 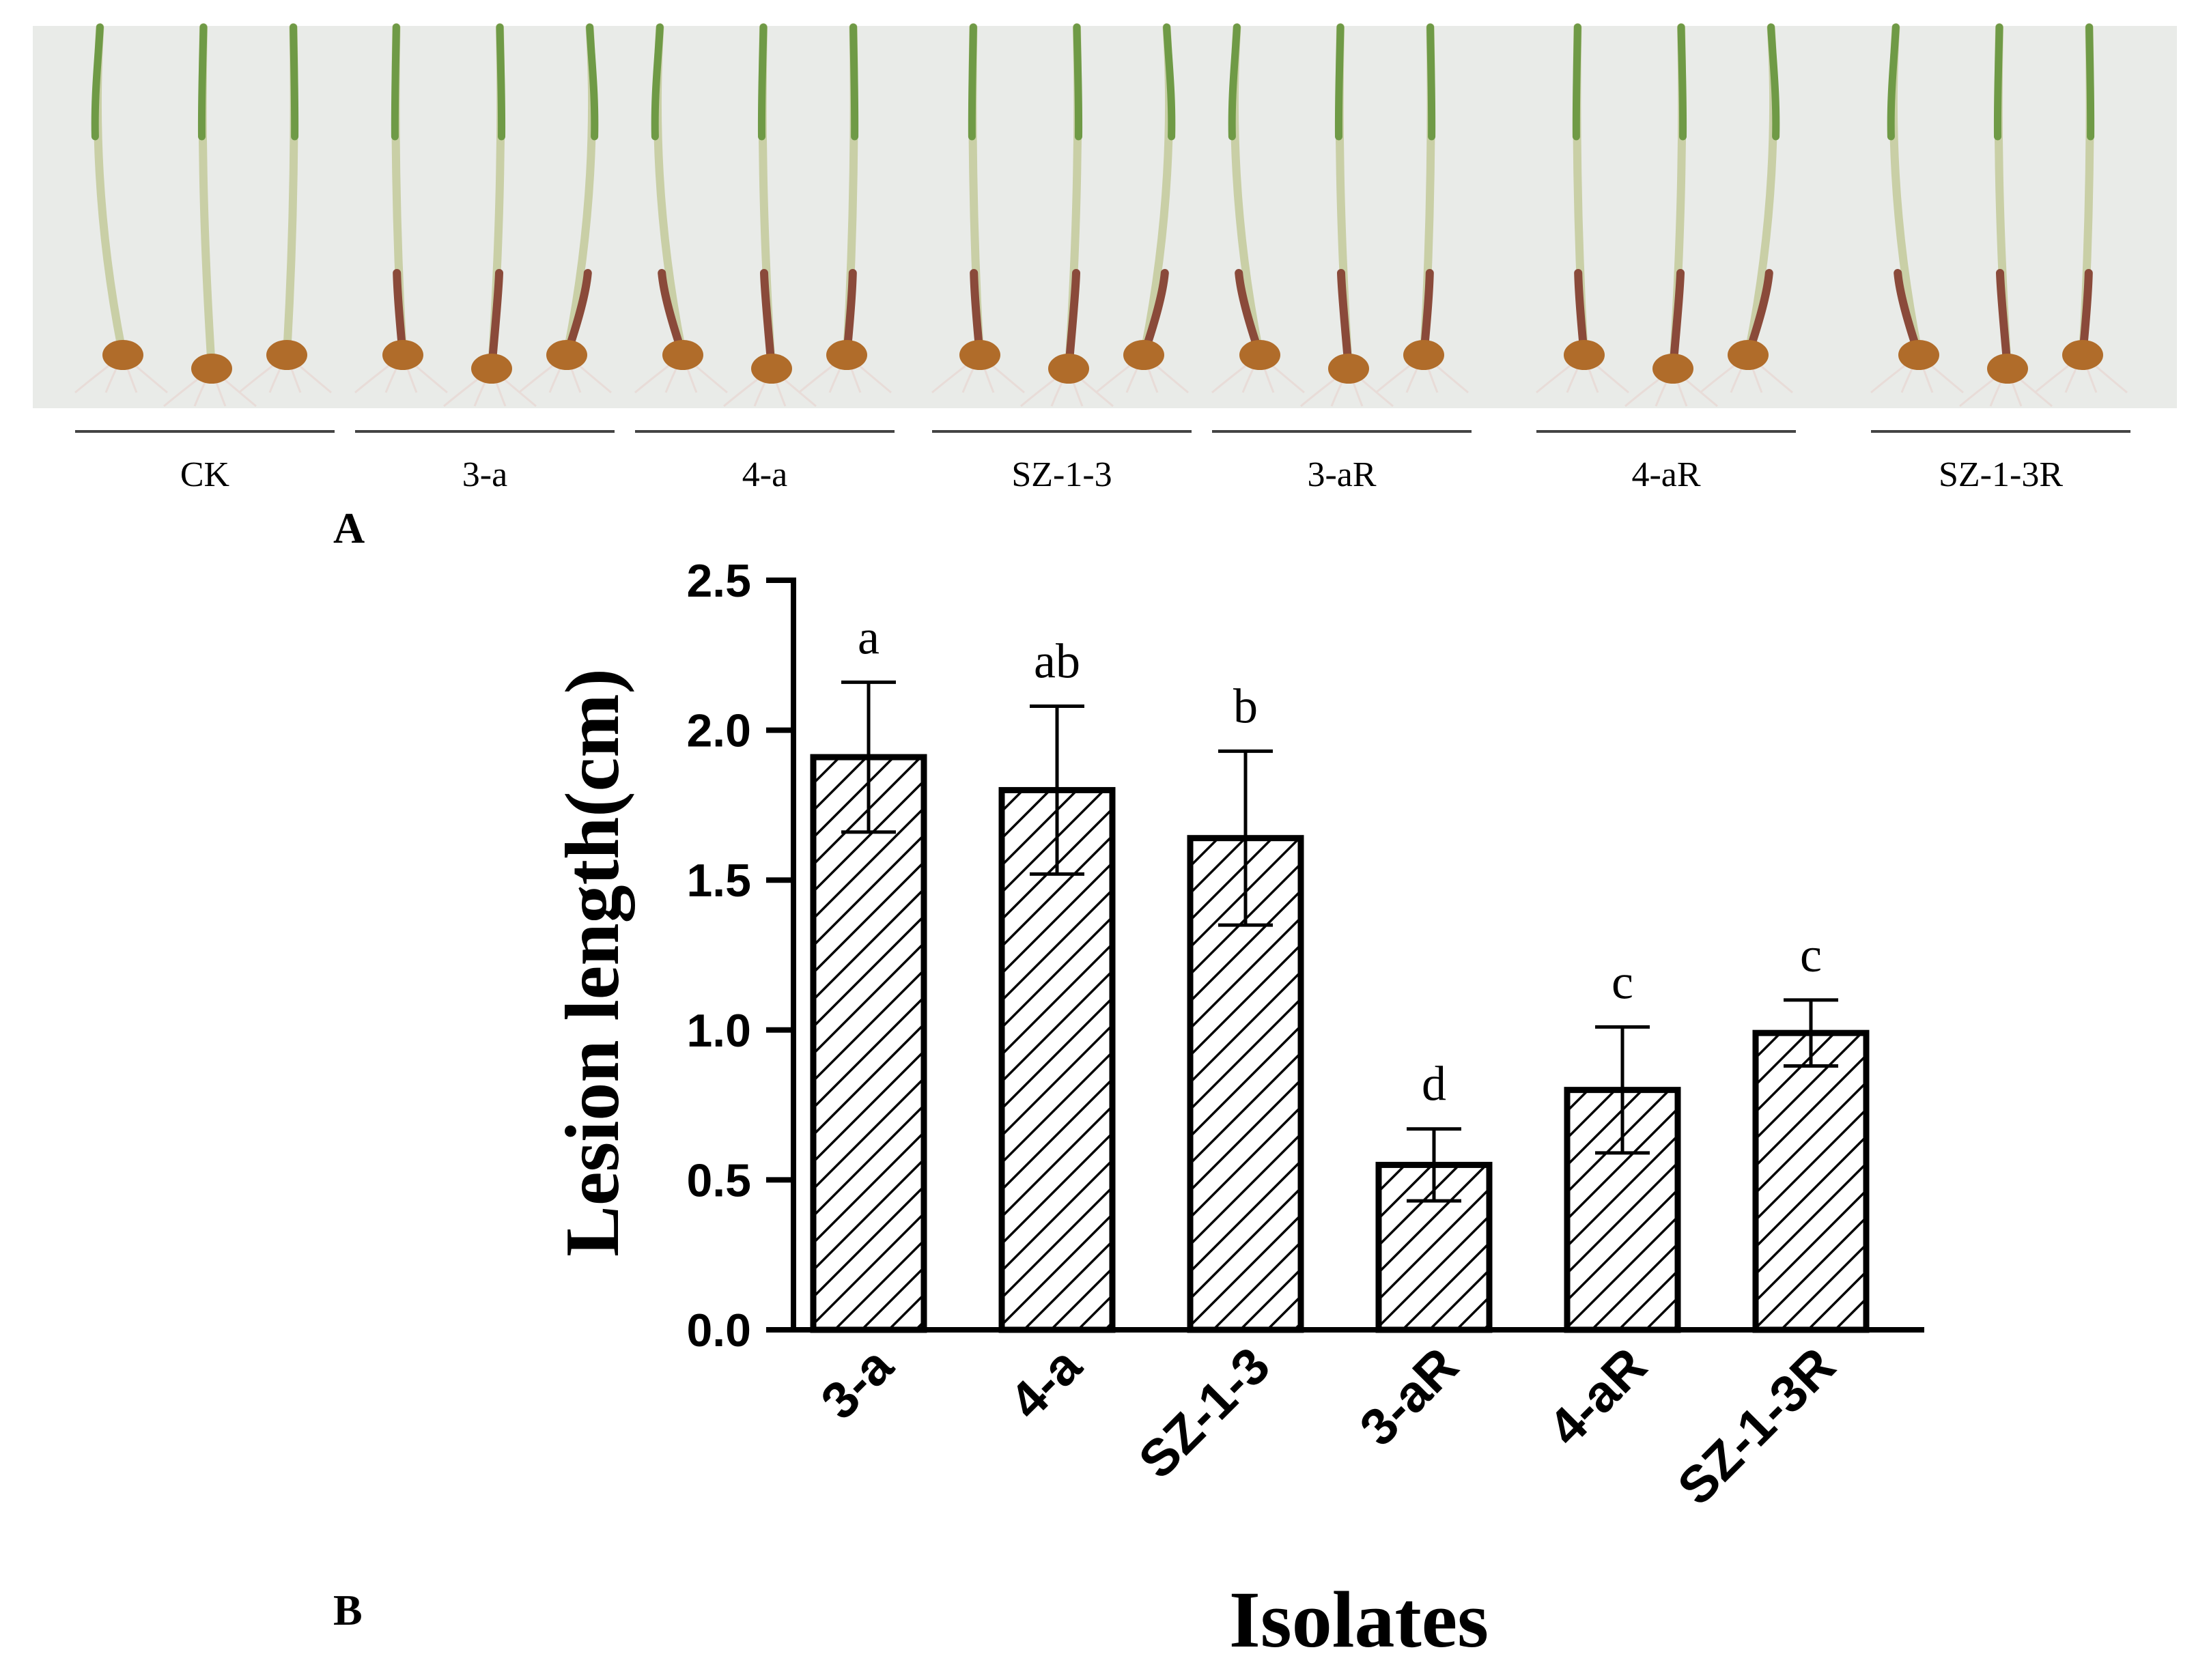 What do you see at coordinates (1409, 1397) in the screenshot?
I see `x-tick-label: 3-aR` at bounding box center [1409, 1397].